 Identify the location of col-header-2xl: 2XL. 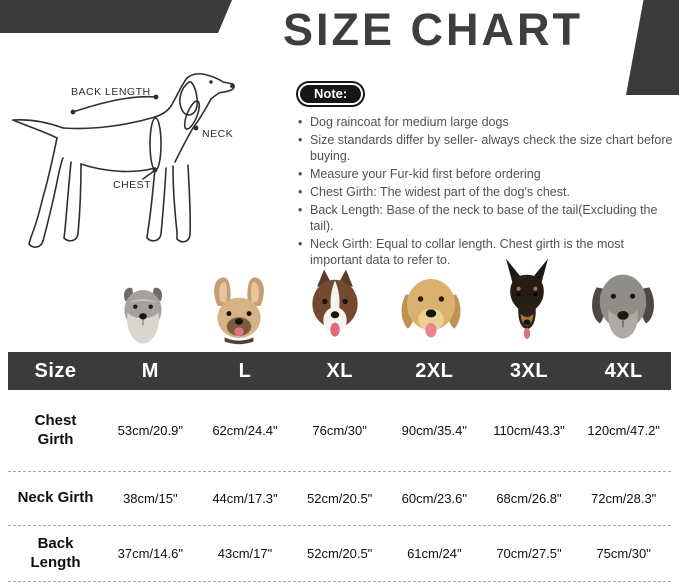
(434, 370).